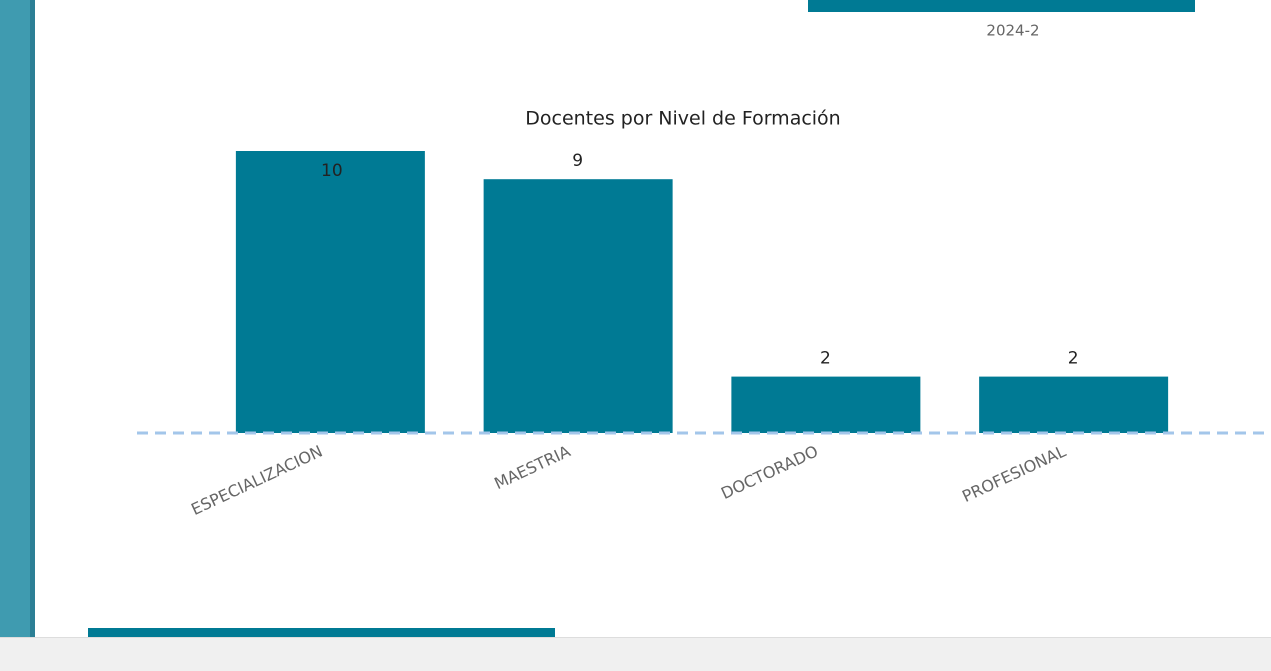 Image resolution: width=1271 pixels, height=671 pixels. What do you see at coordinates (577, 161) in the screenshot?
I see `data-label: 9` at bounding box center [577, 161].